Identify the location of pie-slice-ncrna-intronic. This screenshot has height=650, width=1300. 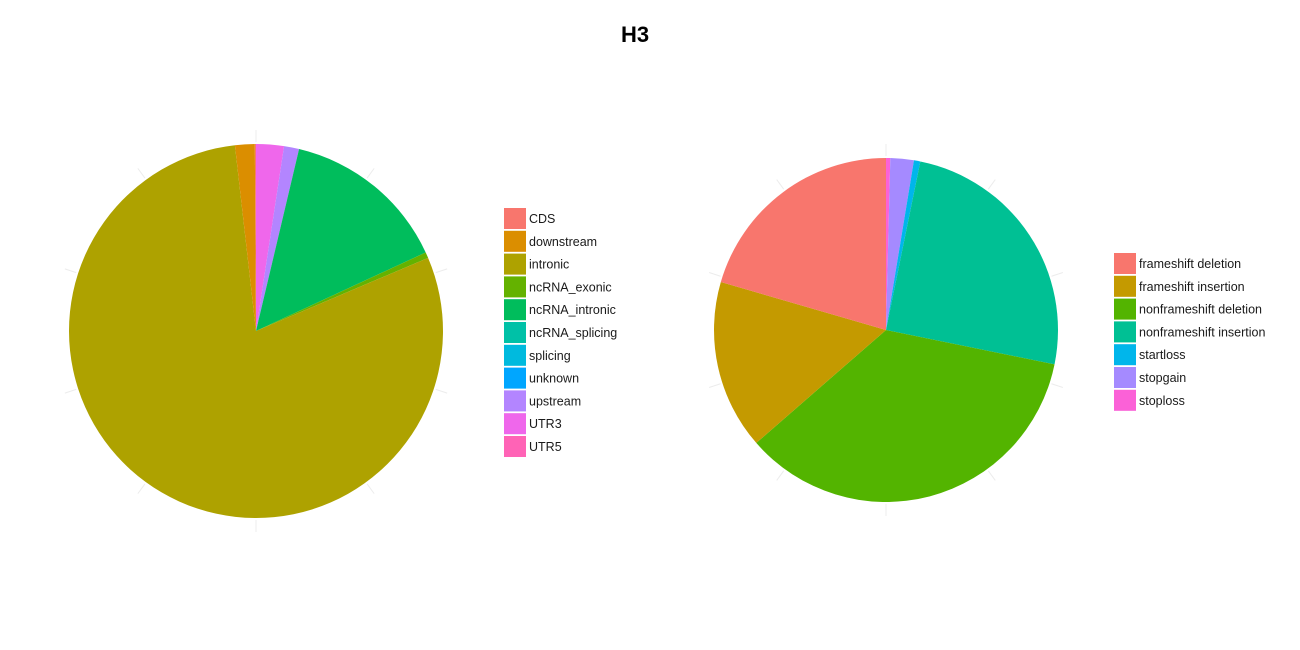
(341, 240).